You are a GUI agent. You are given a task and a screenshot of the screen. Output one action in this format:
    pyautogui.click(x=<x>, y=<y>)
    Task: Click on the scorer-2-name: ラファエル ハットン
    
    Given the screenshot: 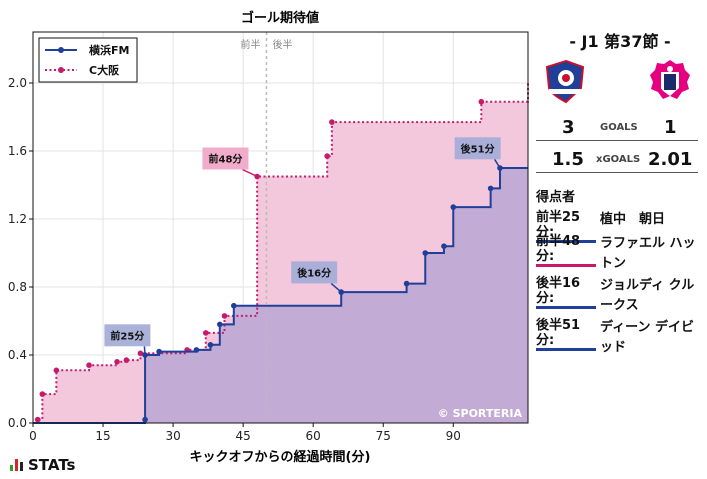 What is the action you would take?
    pyautogui.click(x=648, y=253)
    